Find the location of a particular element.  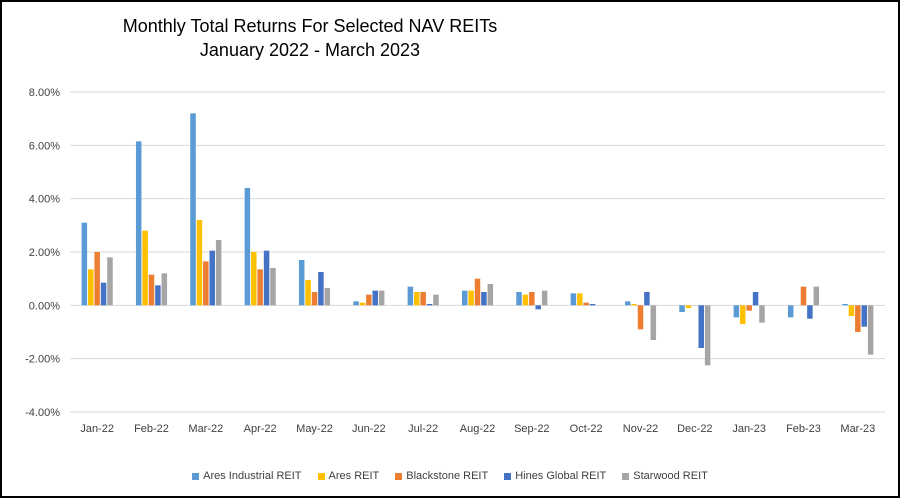

legend-item: Ares Industrial REIT is located at coordinates (247, 476).